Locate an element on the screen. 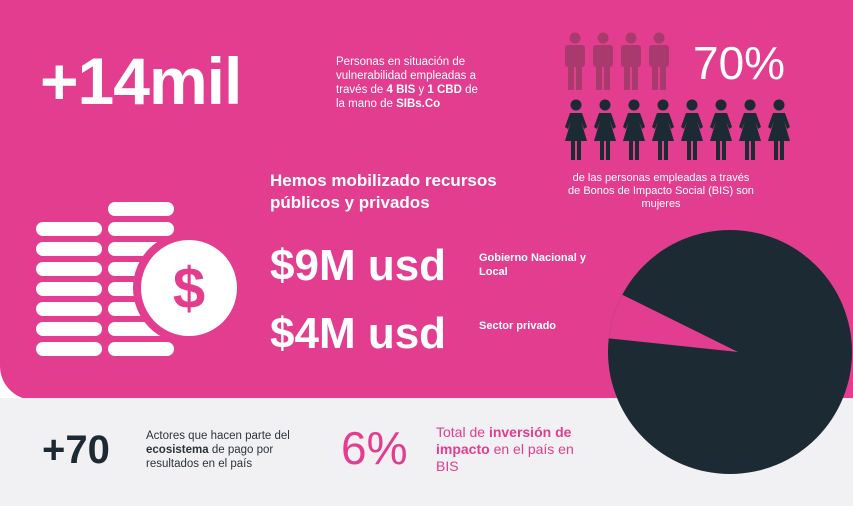 The image size is (853, 506). investment-percentage: 6% is located at coordinates (374, 448).